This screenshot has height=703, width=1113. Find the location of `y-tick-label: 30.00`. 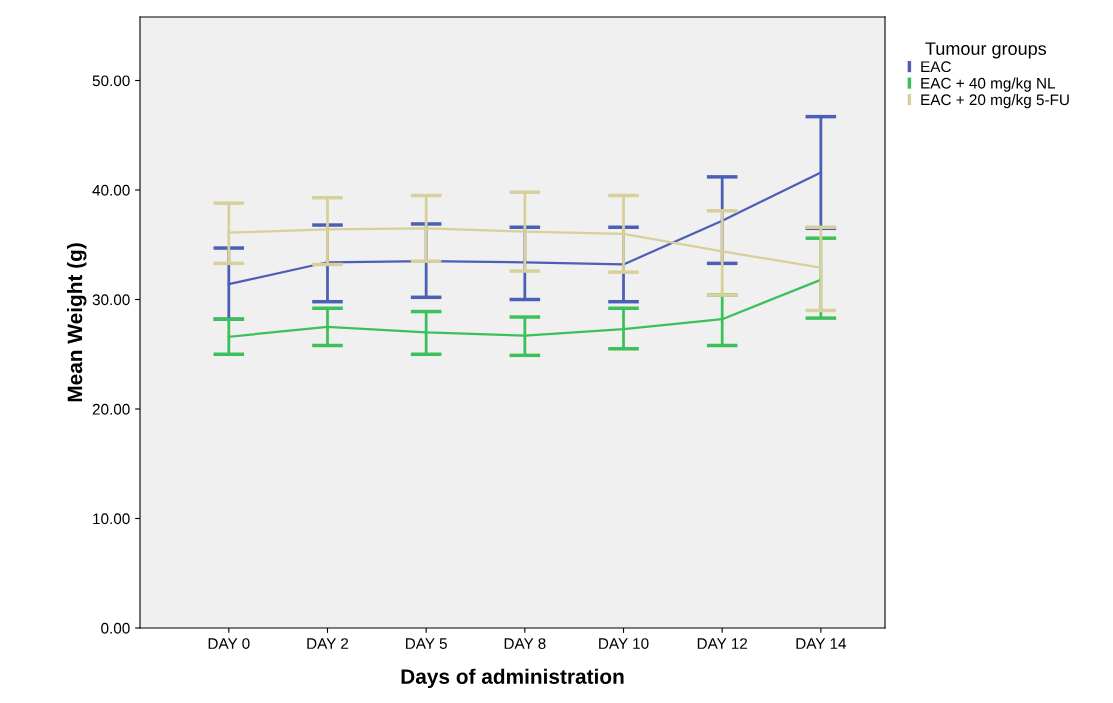

y-tick-label: 30.00 is located at coordinates (111, 300).